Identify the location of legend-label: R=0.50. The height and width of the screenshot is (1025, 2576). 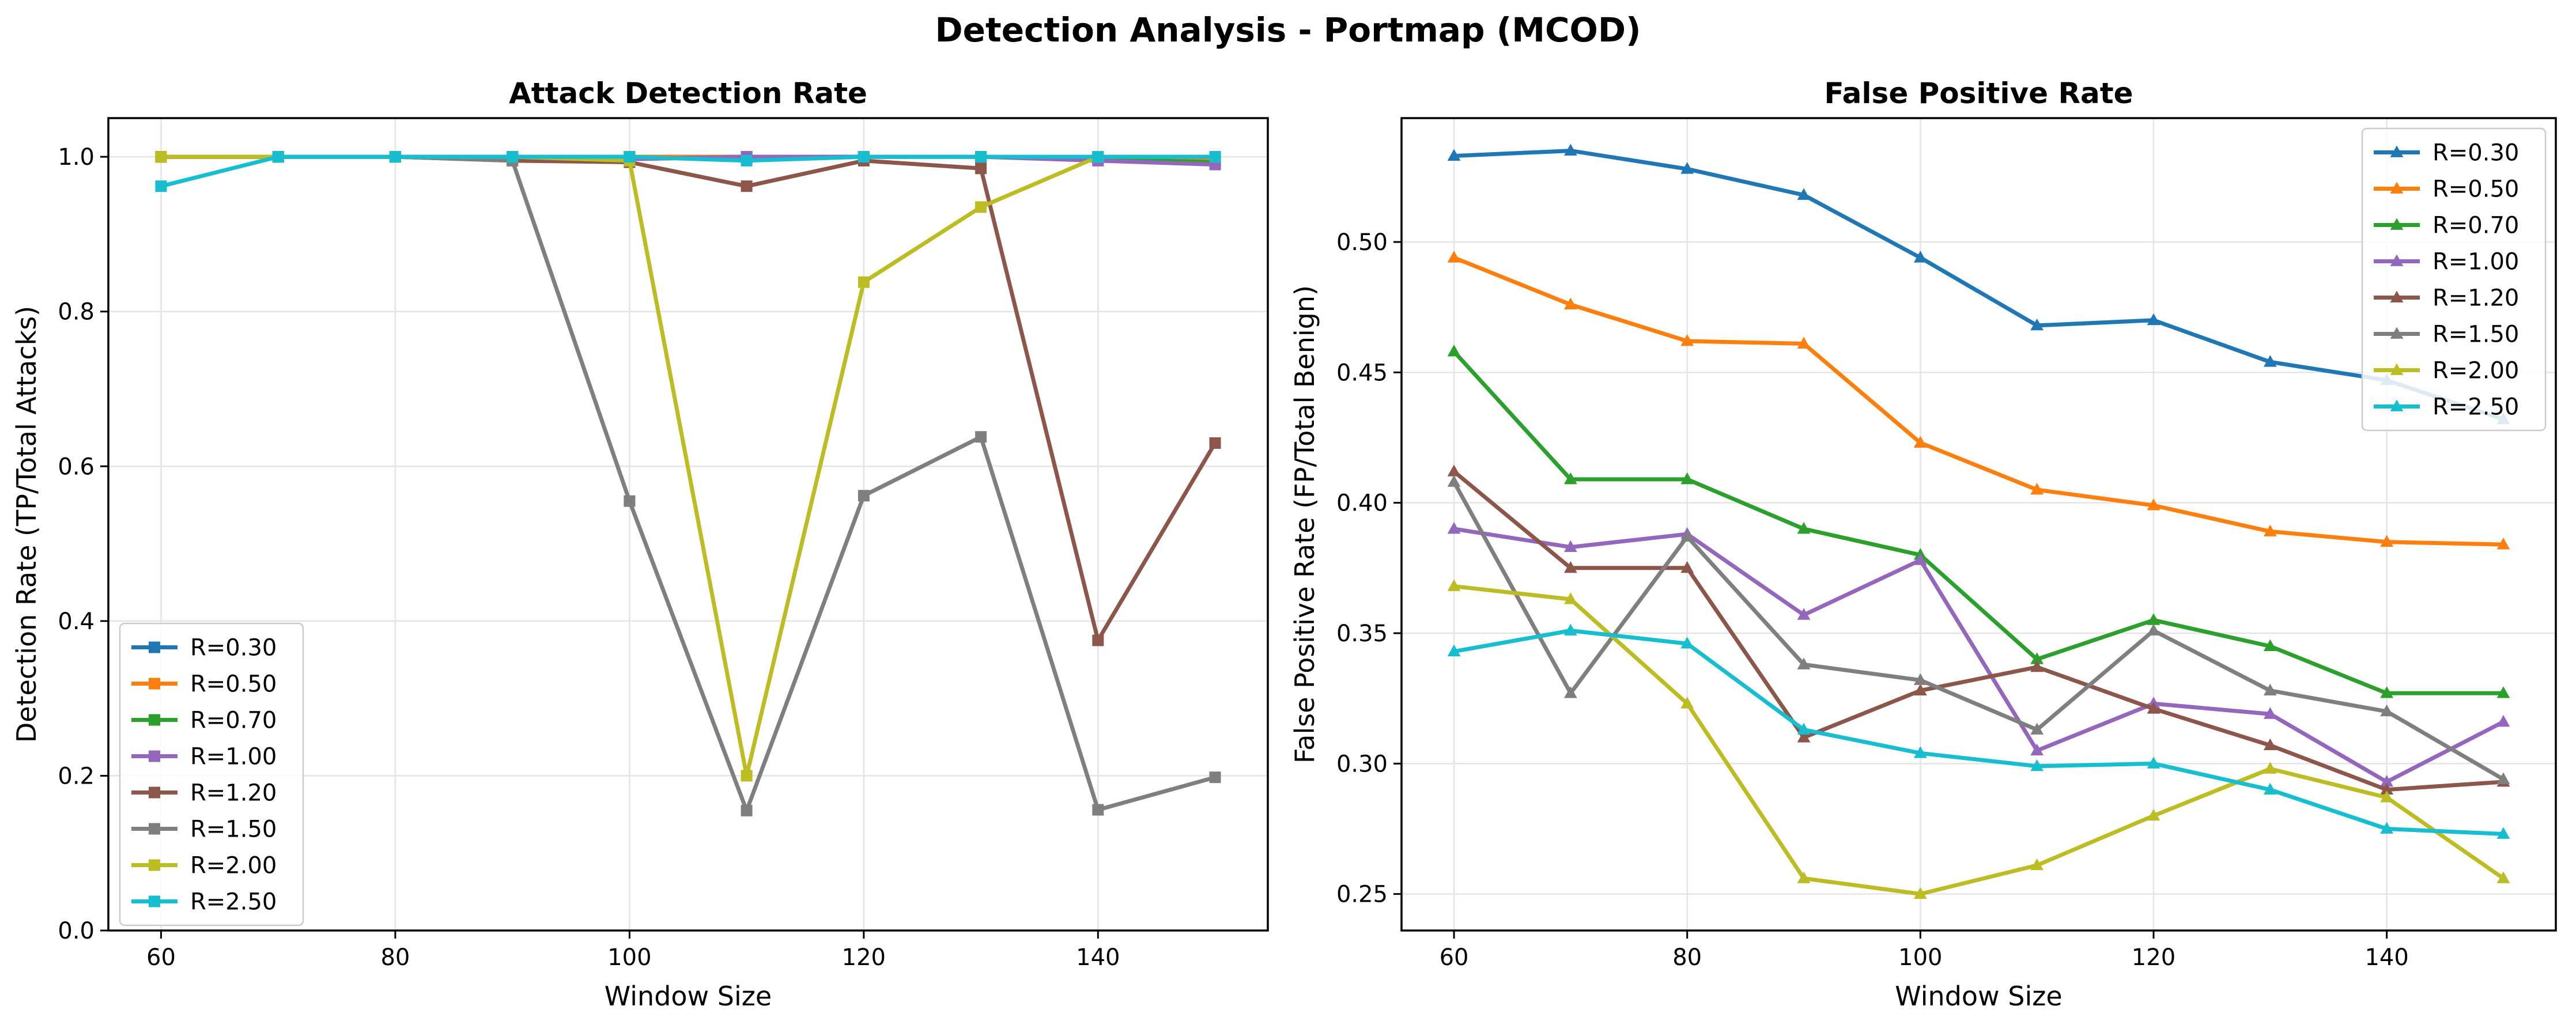
(233, 684).